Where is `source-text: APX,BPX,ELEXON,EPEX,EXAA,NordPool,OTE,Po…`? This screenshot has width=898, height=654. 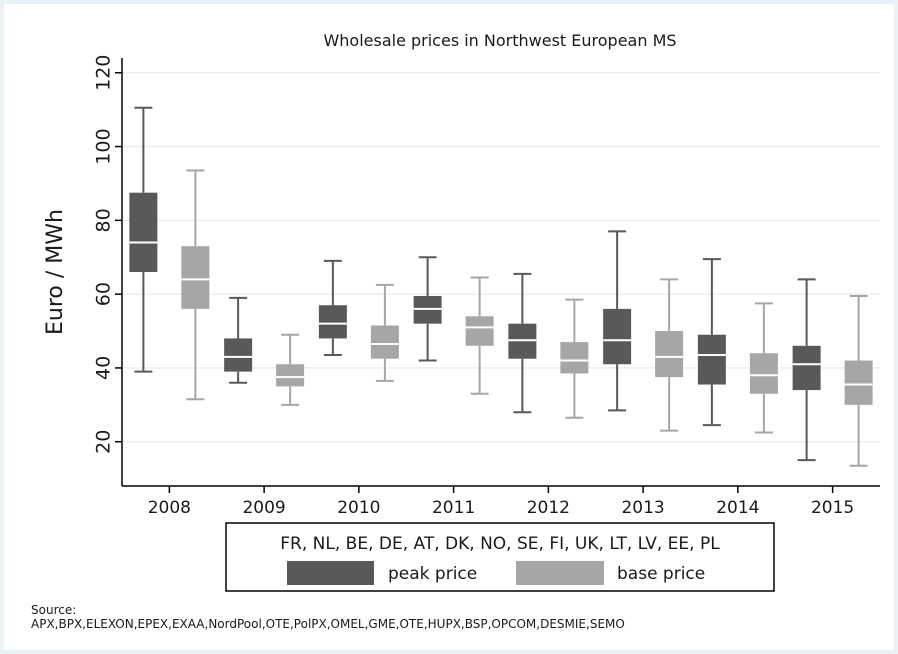
source-text: APX,BPX,ELEXON,EPEX,EXAA,NordPool,OTE,Po… is located at coordinates (328, 624).